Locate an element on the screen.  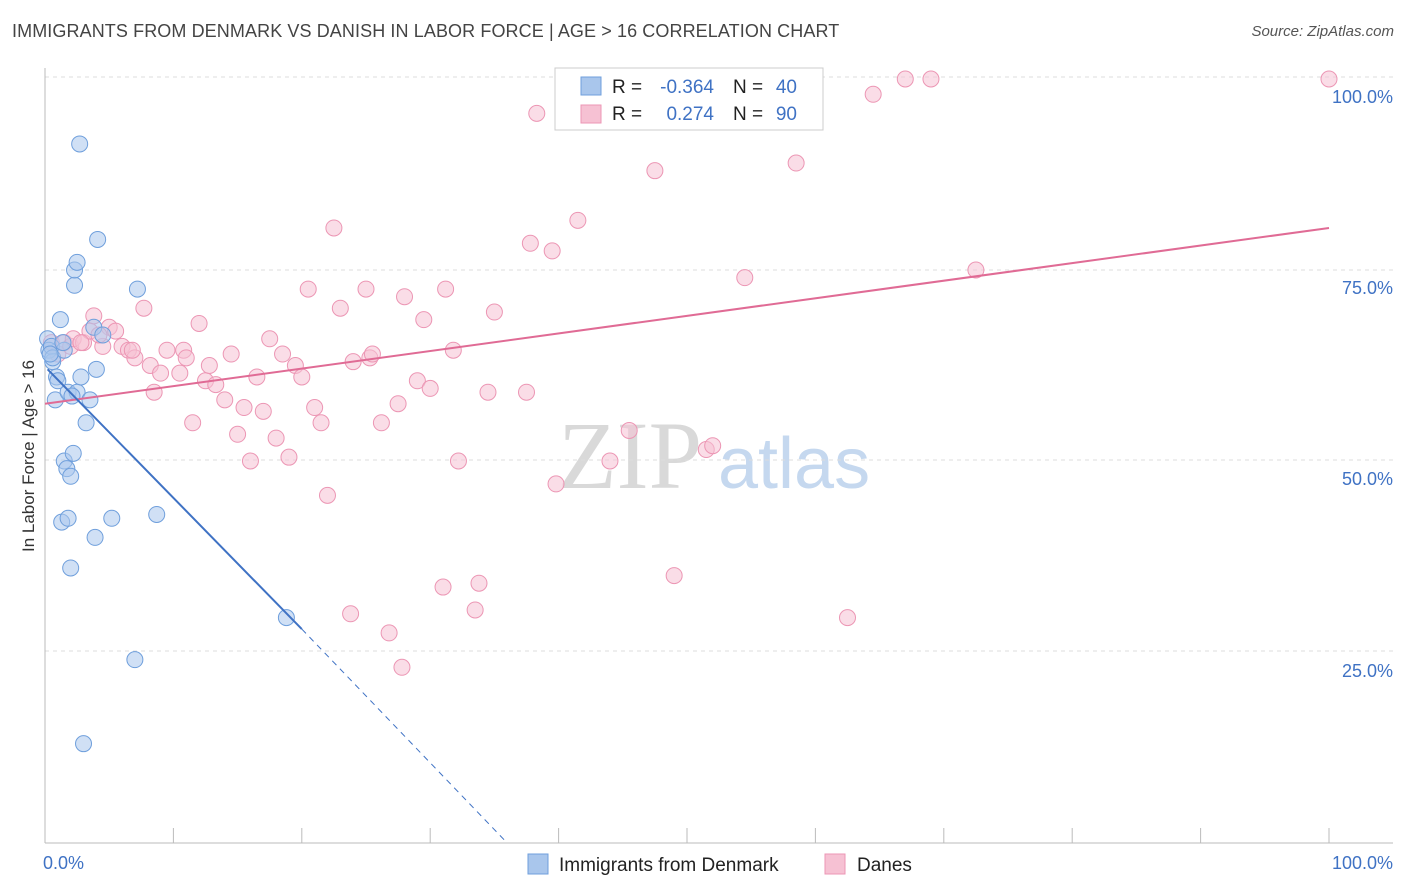
watermark-atlas: atlas is located at coordinates (794, 464).